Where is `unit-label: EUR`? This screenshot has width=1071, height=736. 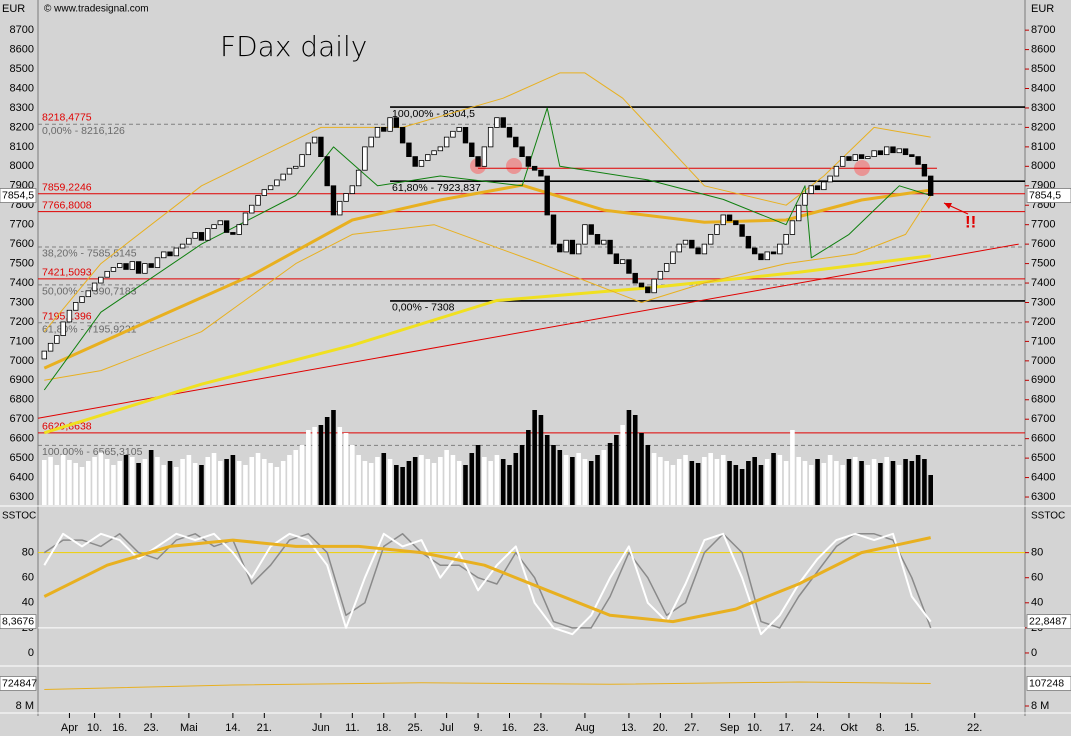
unit-label: EUR is located at coordinates (1042, 9).